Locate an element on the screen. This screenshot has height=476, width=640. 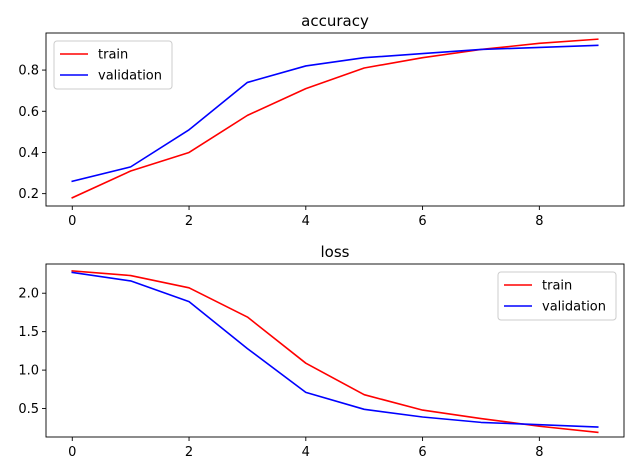
y-tick-label: 1.5 is located at coordinates (28, 332).